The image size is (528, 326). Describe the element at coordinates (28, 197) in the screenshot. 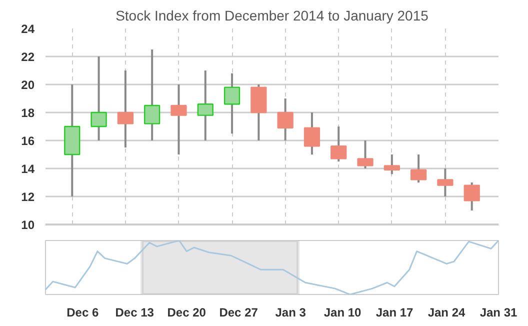

I see `y-tick-label: 12` at that location.